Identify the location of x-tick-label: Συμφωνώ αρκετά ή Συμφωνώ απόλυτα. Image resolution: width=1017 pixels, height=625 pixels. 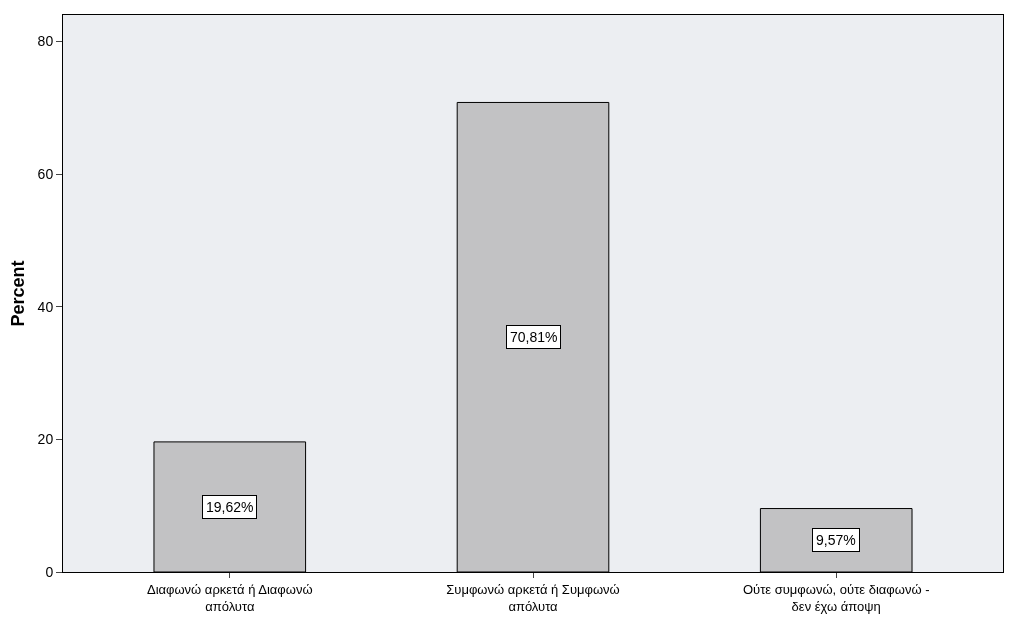
(533, 597).